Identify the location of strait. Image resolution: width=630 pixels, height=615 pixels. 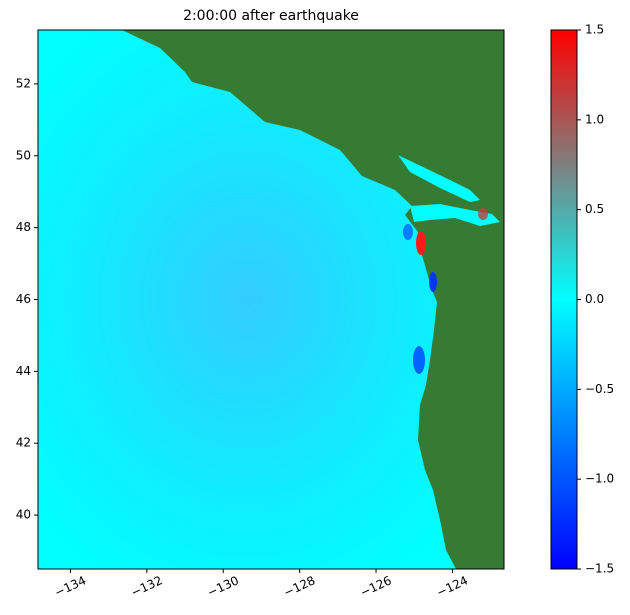
(455, 215).